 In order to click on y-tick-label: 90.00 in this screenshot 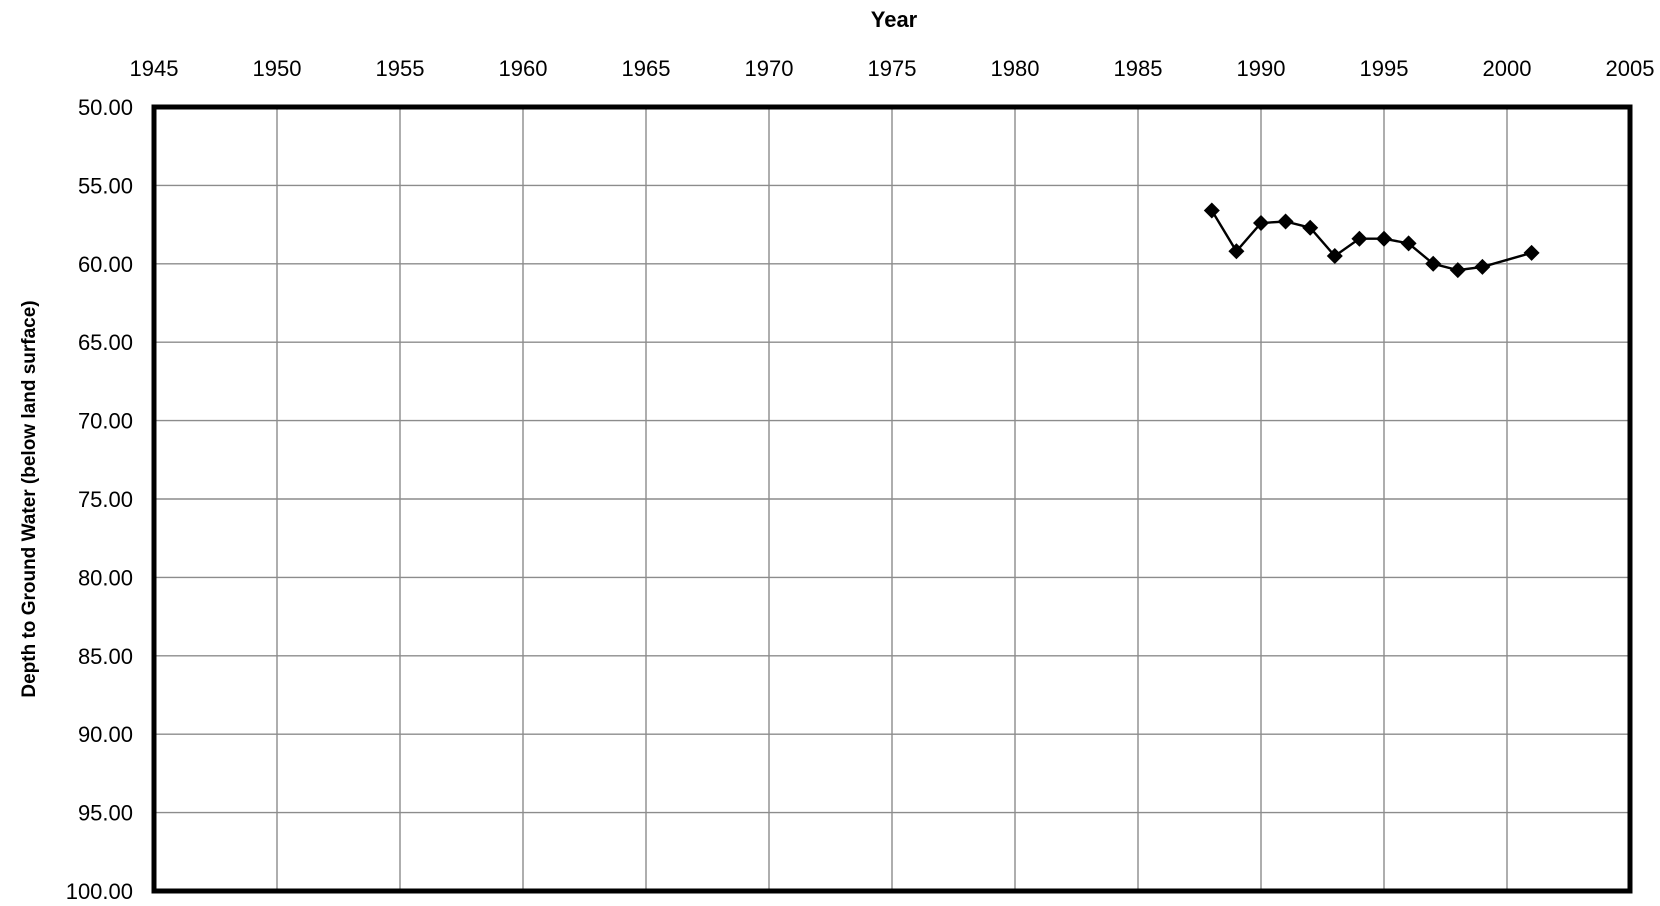, I will do `click(105, 734)`.